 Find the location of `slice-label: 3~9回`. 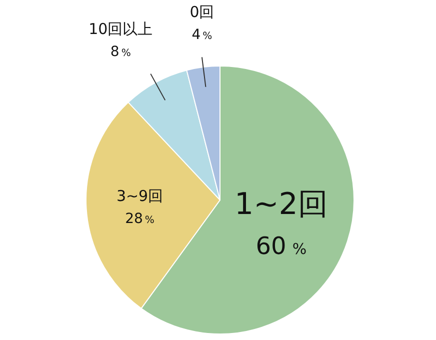

slice-label: 3~9回 is located at coordinates (140, 196).